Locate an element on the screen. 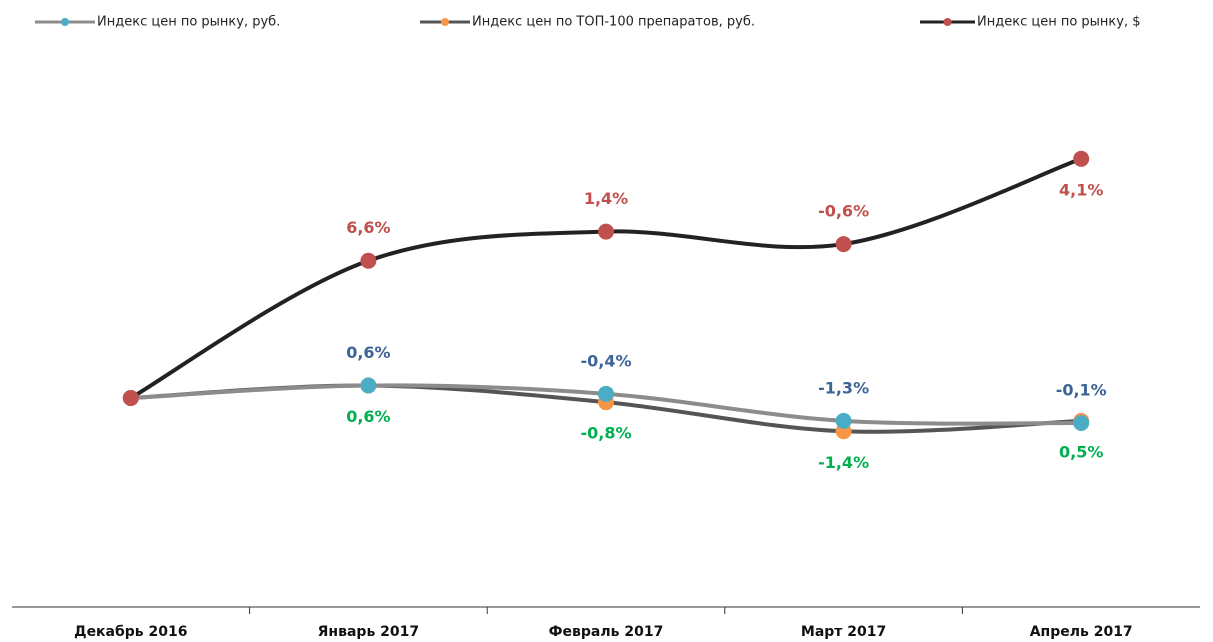  data-label: -0,1% is located at coordinates (1081, 389).